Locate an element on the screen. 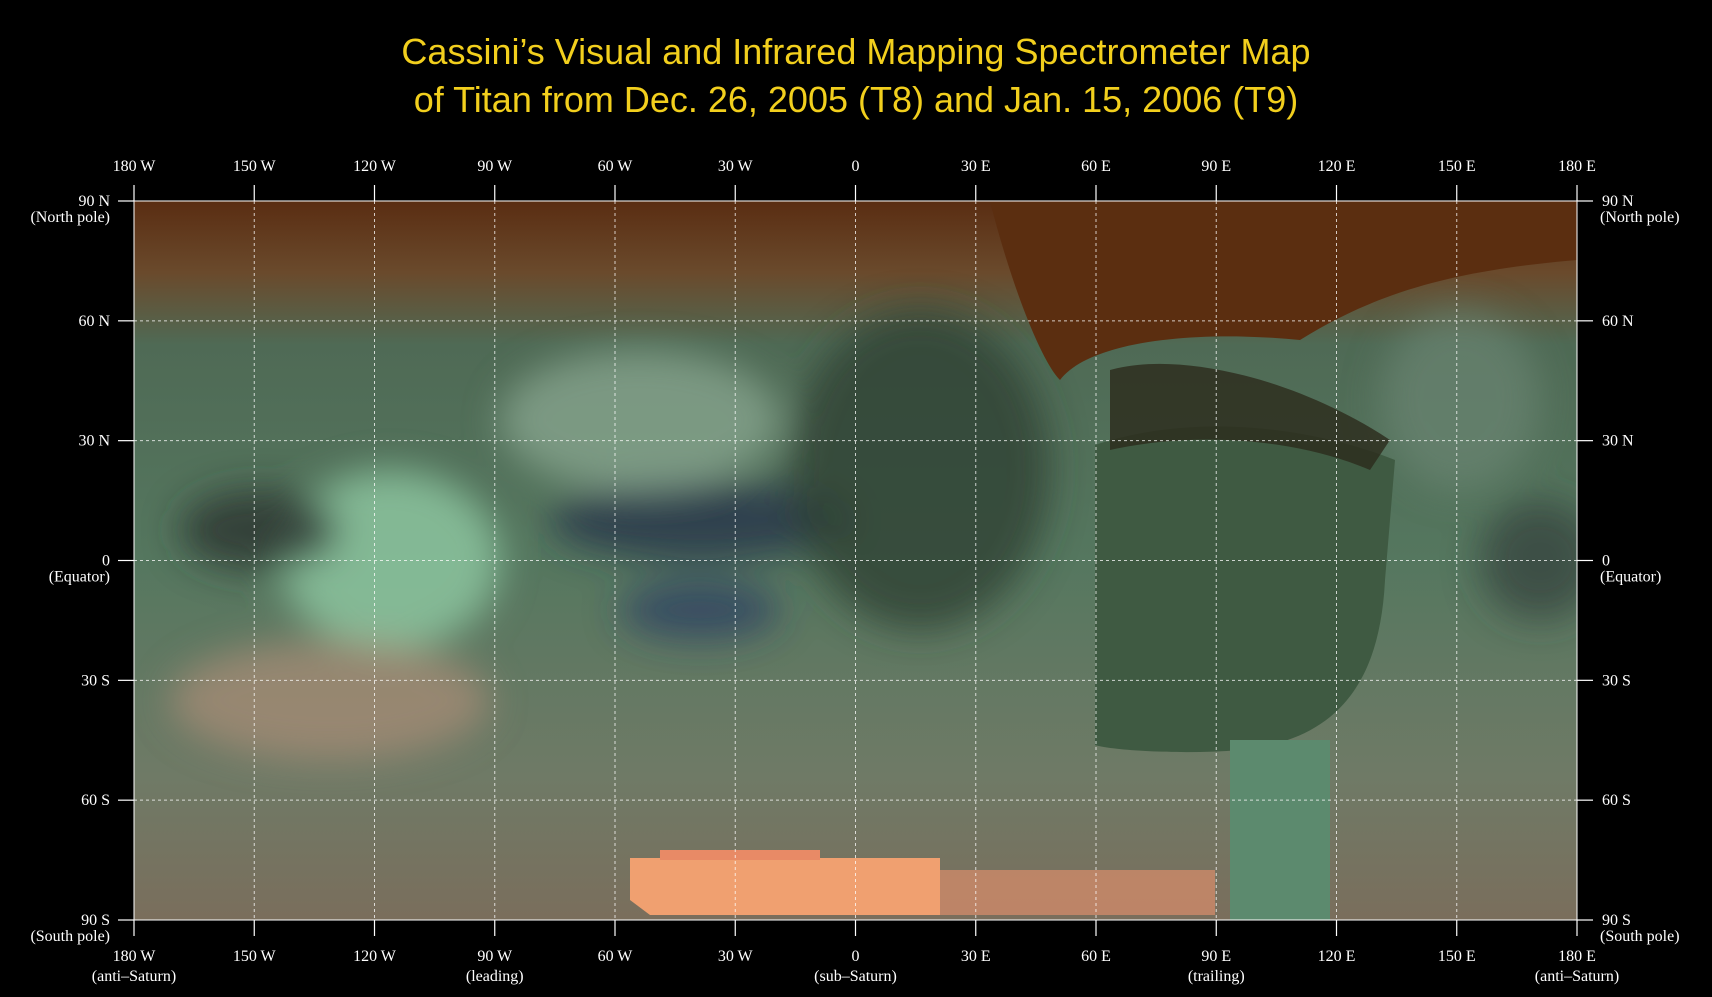 This screenshot has height=997, width=1712. longitude-note: (sub–Saturn) is located at coordinates (855, 976).